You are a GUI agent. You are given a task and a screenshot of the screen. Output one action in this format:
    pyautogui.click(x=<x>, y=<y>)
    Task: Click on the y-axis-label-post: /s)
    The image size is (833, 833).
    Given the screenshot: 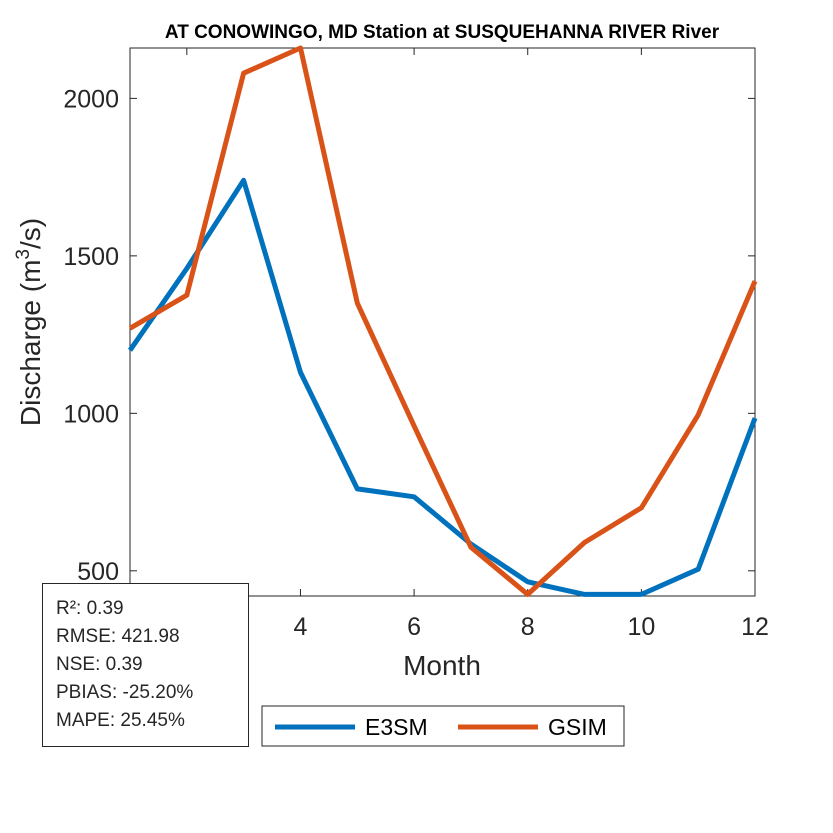 What is the action you would take?
    pyautogui.click(x=30, y=233)
    